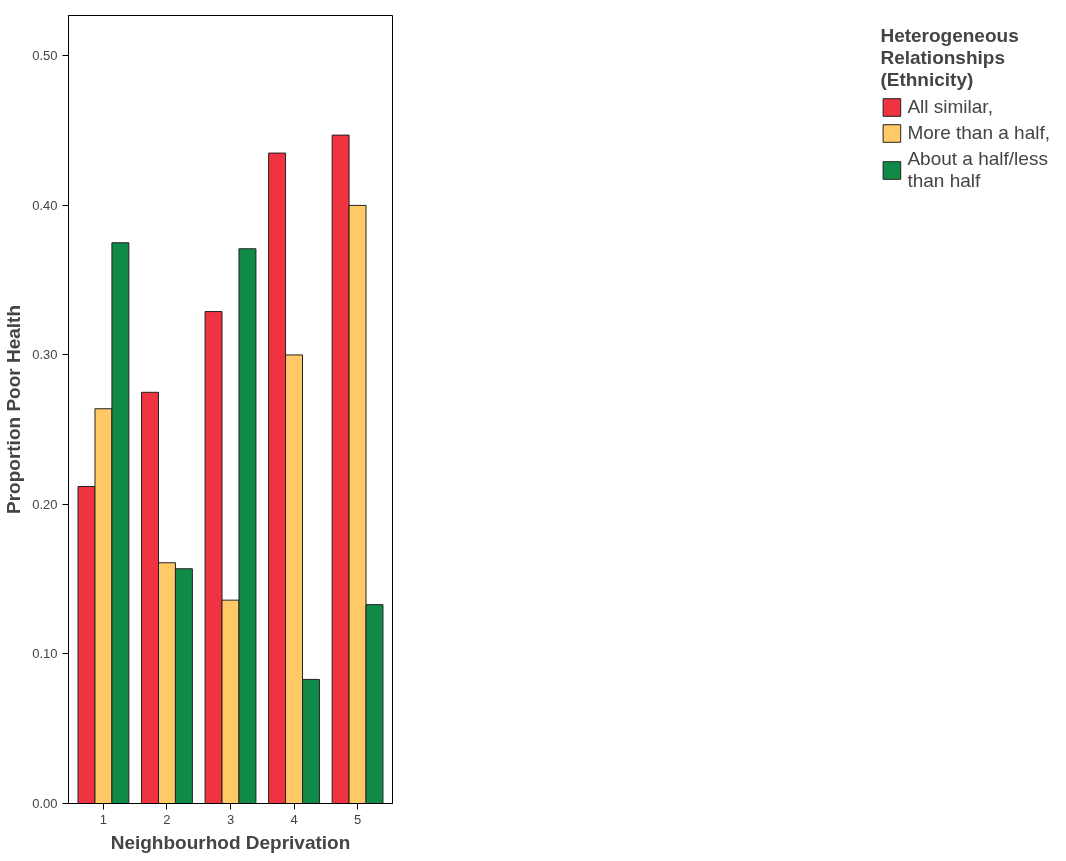 The image size is (1066, 861). I want to click on x-tick-label: 5, so click(357, 819).